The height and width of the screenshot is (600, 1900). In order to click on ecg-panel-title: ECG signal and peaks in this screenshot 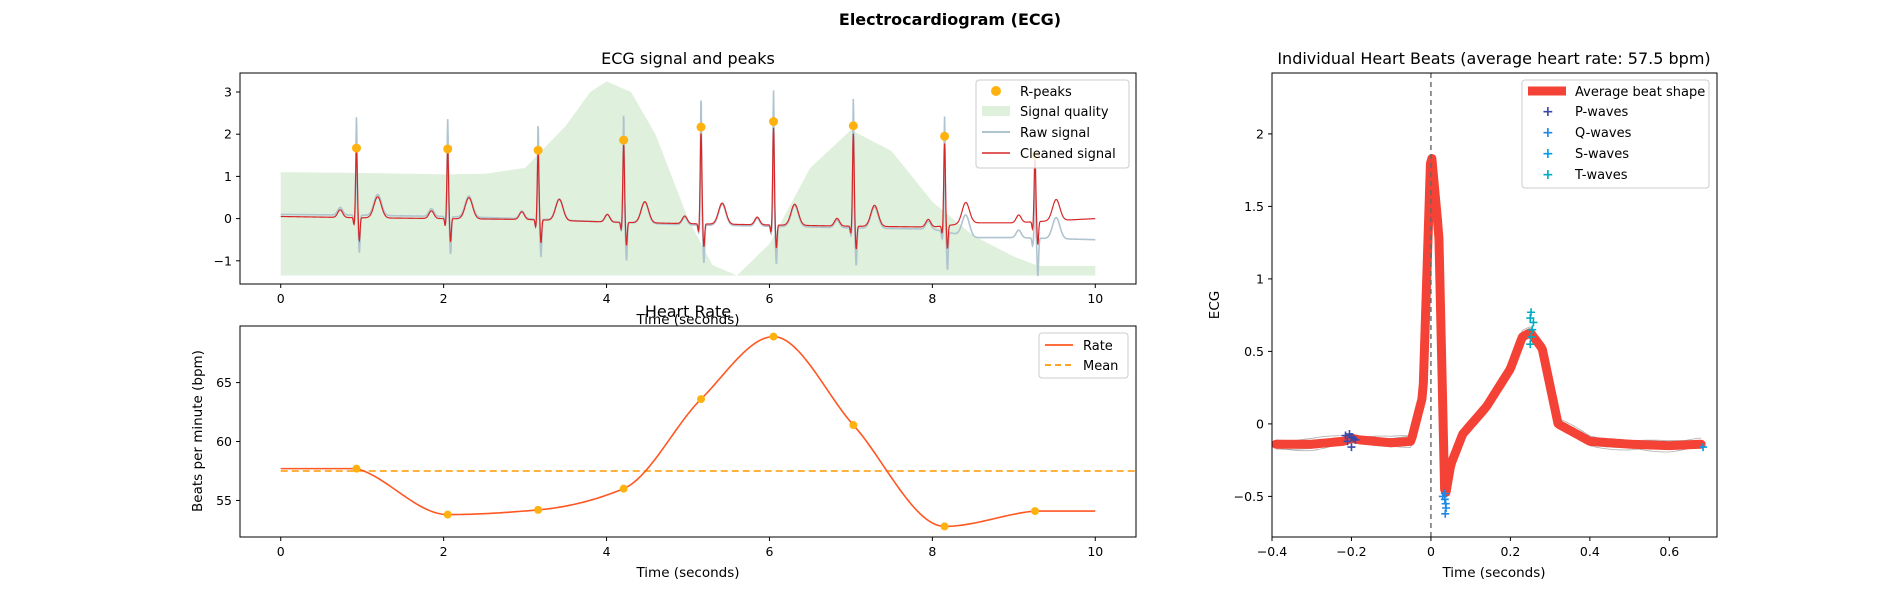, I will do `click(688, 58)`.